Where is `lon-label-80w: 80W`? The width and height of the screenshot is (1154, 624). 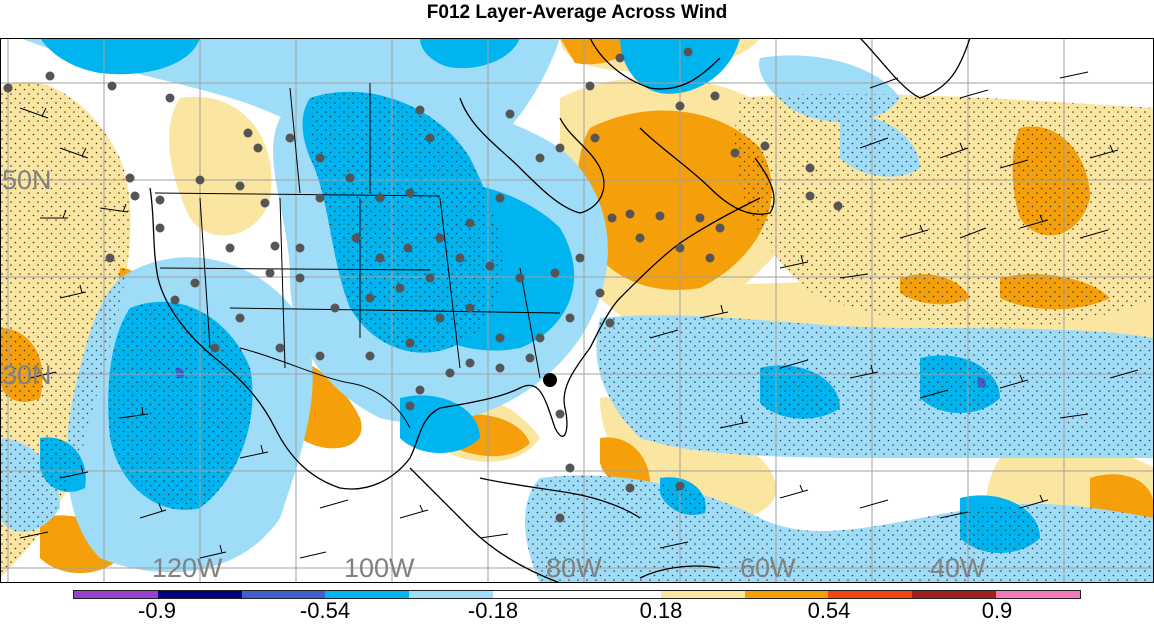 lon-label-80w: 80W is located at coordinates (574, 568).